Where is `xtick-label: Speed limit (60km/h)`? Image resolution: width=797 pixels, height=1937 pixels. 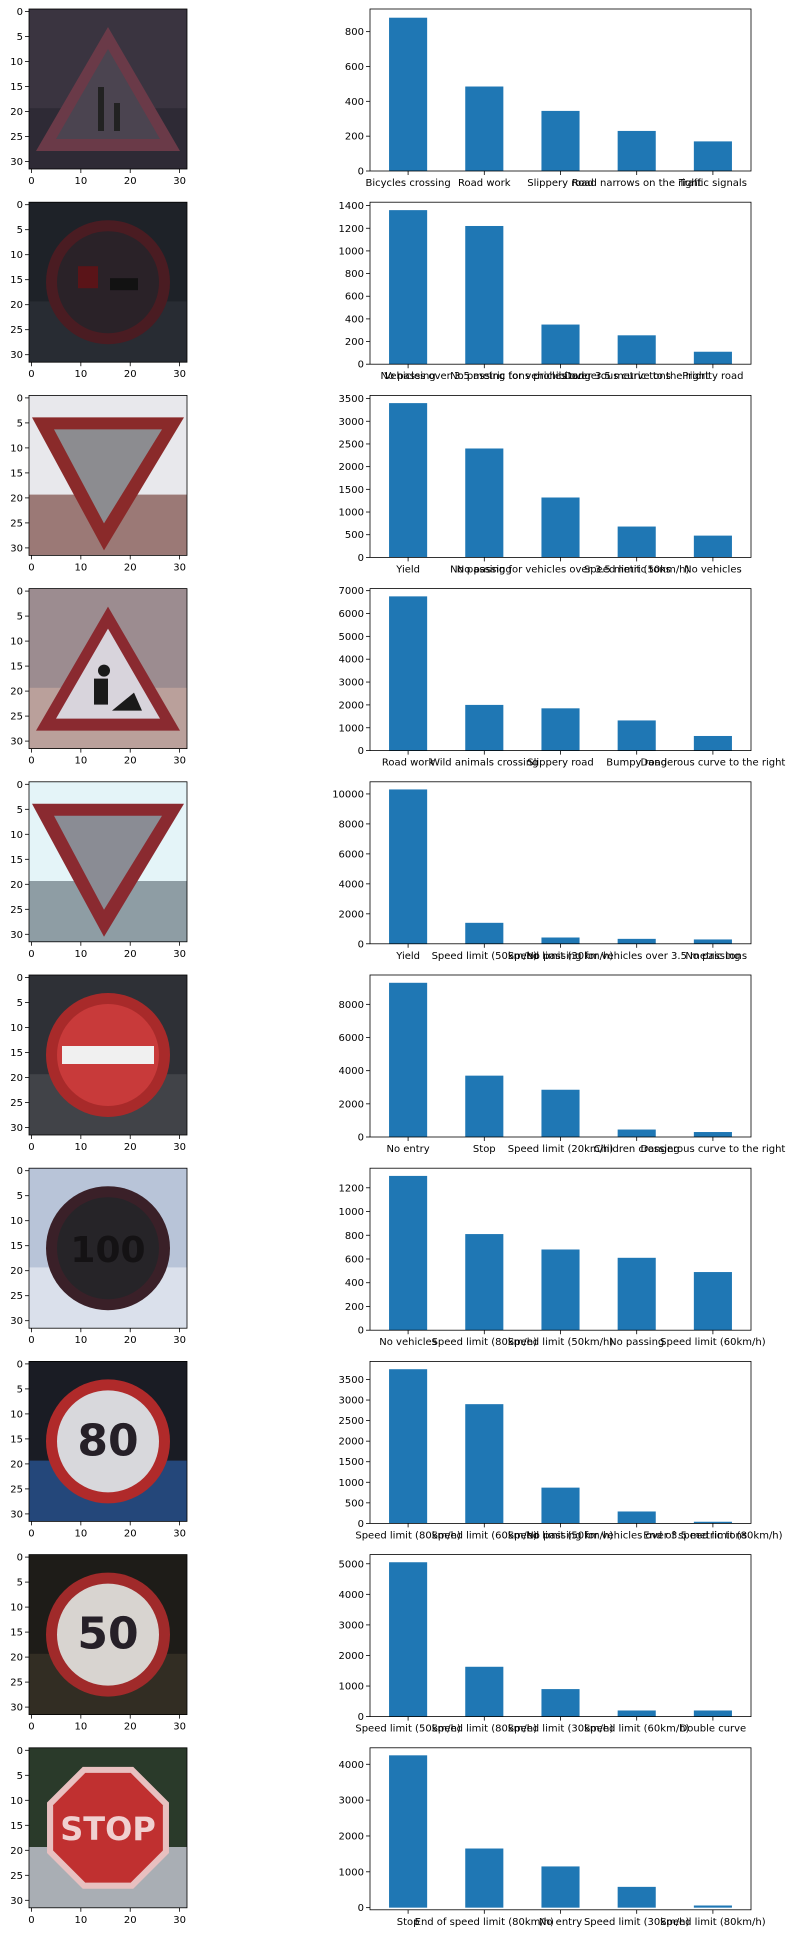
xtick-label: Speed limit (60km/h) is located at coordinates (637, 1729).